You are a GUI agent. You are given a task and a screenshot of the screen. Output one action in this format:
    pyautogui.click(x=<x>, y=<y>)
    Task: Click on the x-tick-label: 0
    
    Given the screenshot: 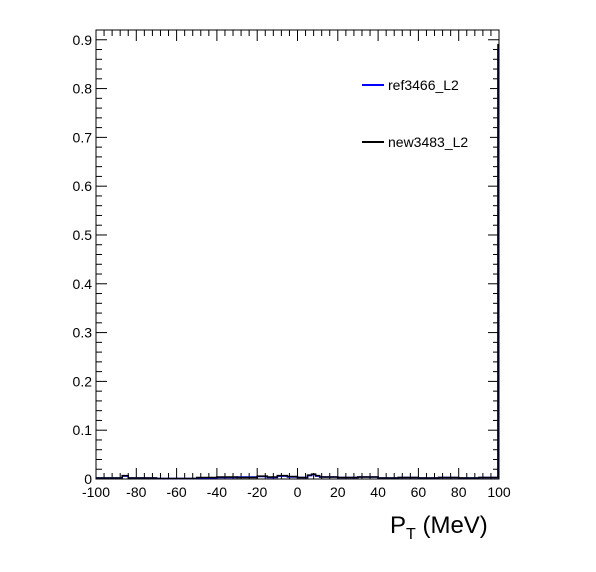 What is the action you would take?
    pyautogui.click(x=298, y=492)
    